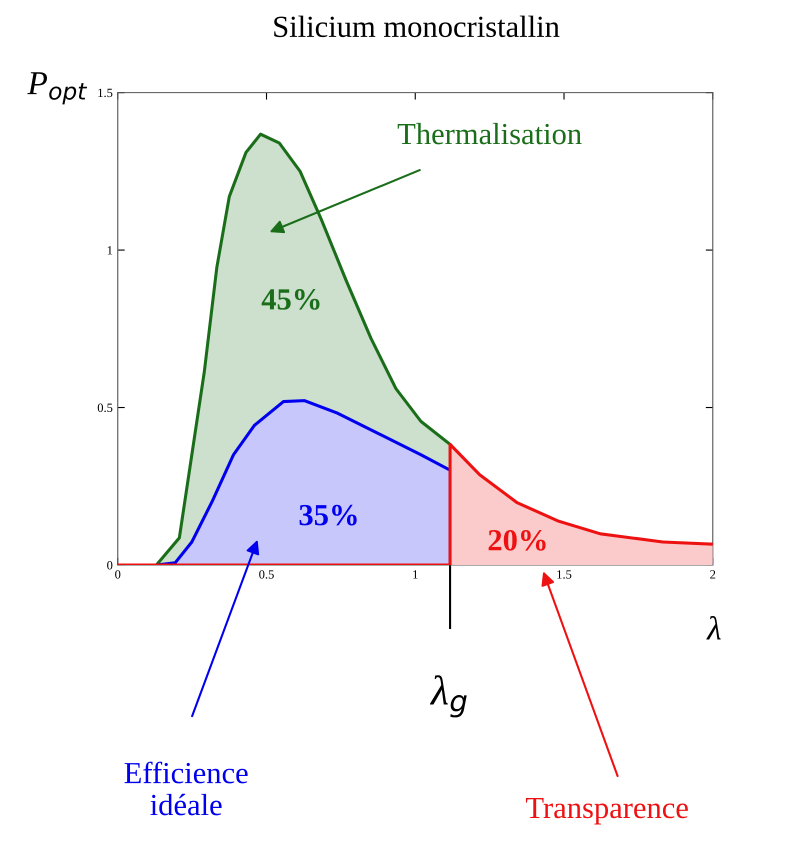 The image size is (785, 842). What do you see at coordinates (607, 811) in the screenshot?
I see `text: Transparence` at bounding box center [607, 811].